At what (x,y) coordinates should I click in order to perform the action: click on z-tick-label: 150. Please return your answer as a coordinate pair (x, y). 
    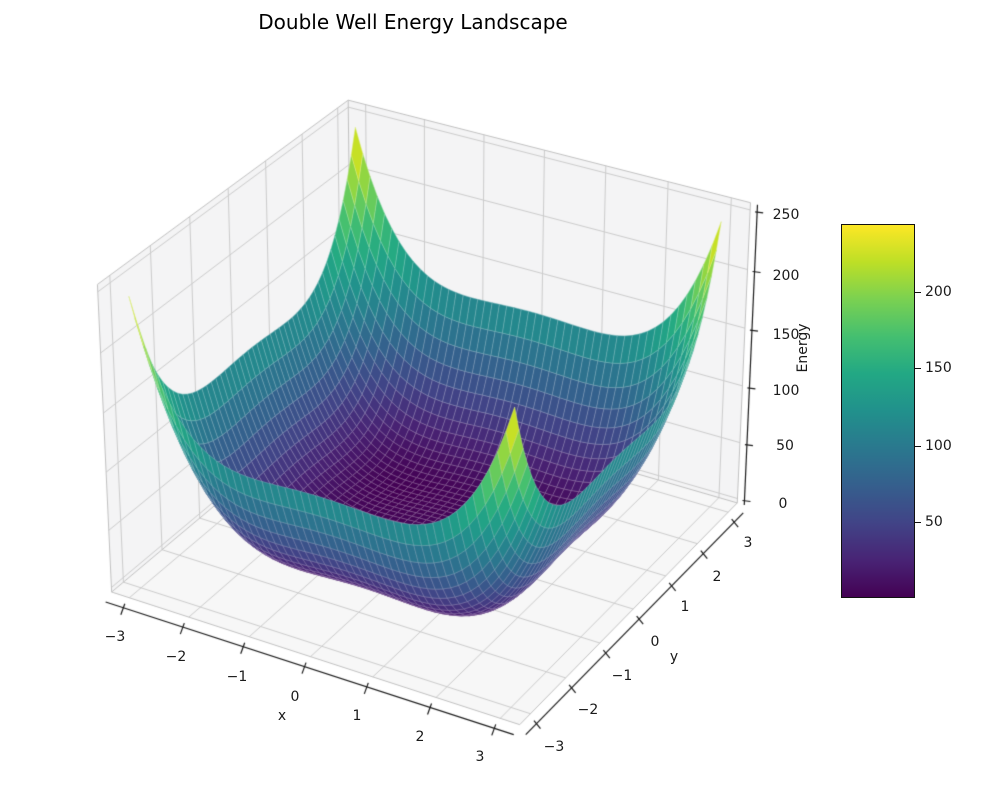
    Looking at the image, I should click on (786, 335).